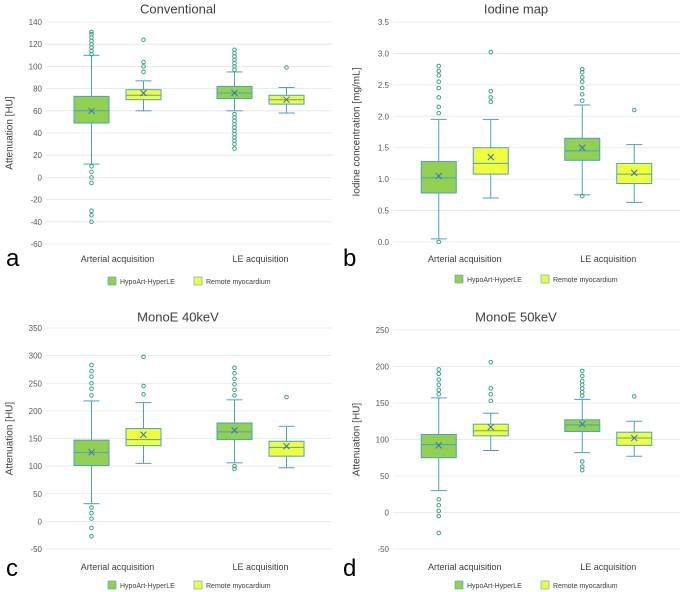 The image size is (685, 592). Describe the element at coordinates (36, 411) in the screenshot. I see `y-tick-label: 200` at that location.